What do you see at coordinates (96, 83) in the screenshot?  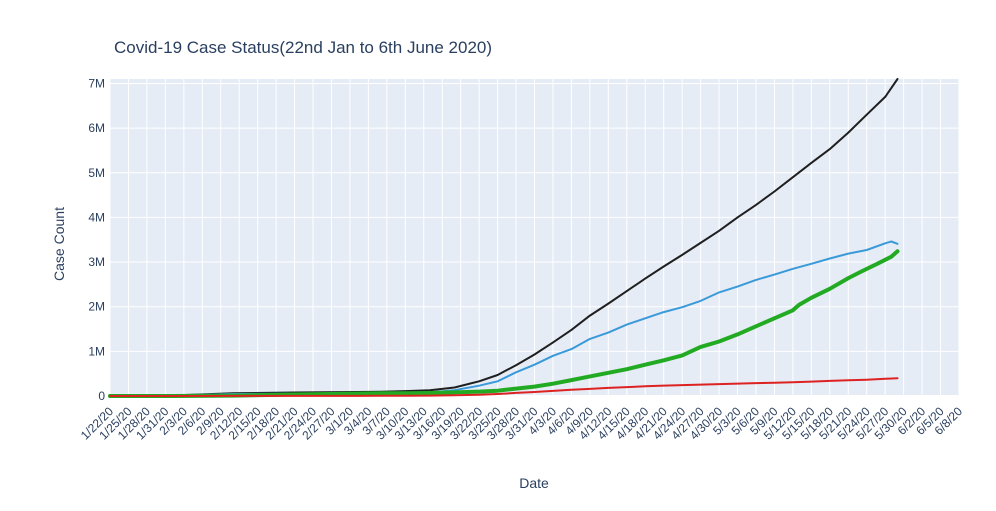 I see `y-tick-label: 7M` at bounding box center [96, 83].